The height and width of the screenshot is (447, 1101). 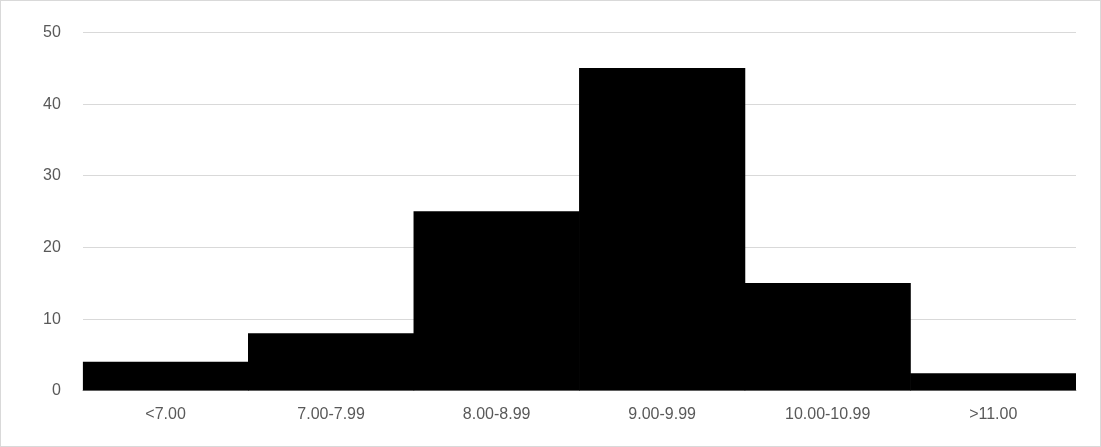 I want to click on x-tick-label: 8.00-8.99, so click(x=496, y=413).